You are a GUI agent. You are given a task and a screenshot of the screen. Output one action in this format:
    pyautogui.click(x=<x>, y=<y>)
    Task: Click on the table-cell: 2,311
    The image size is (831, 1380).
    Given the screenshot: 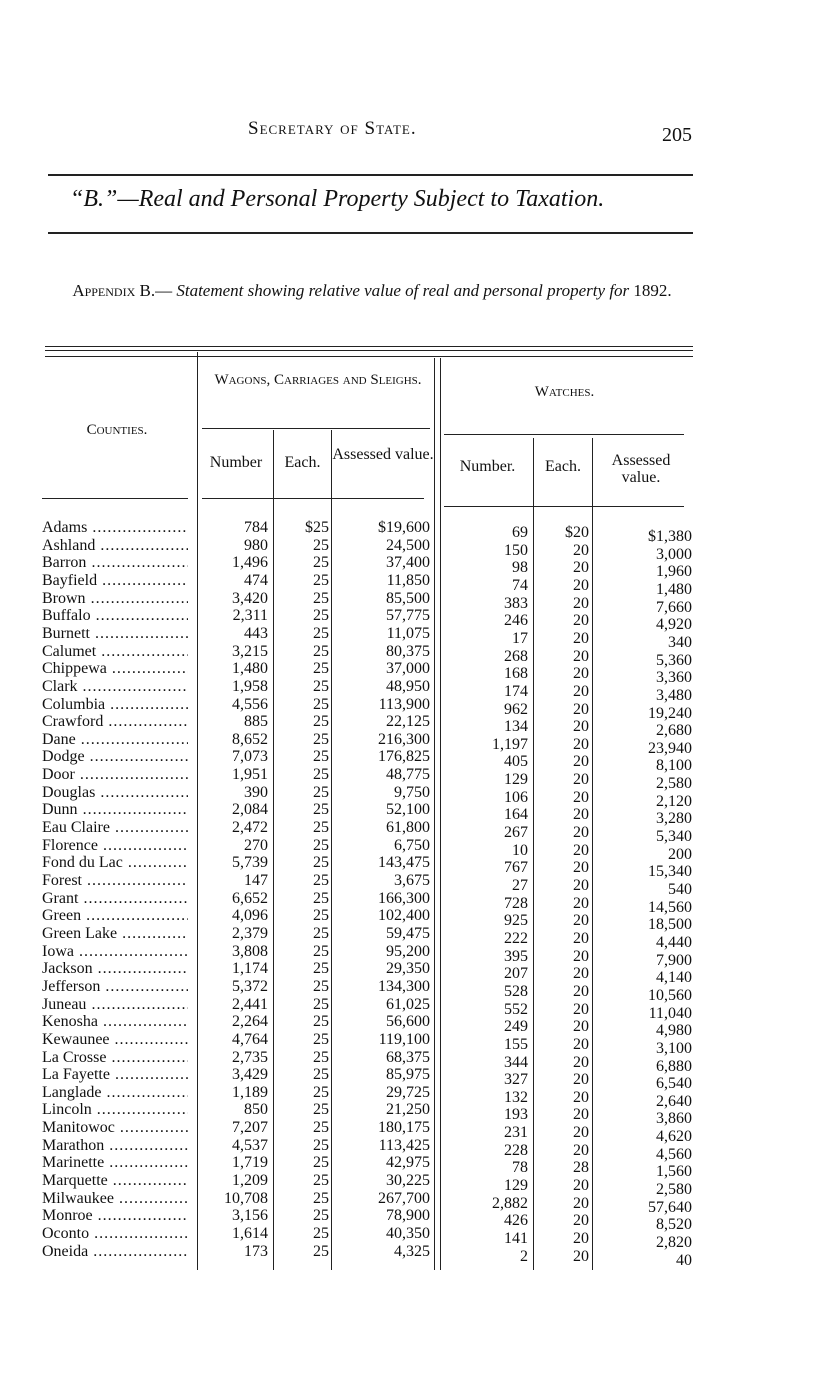 What is the action you would take?
    pyautogui.click(x=250, y=616)
    